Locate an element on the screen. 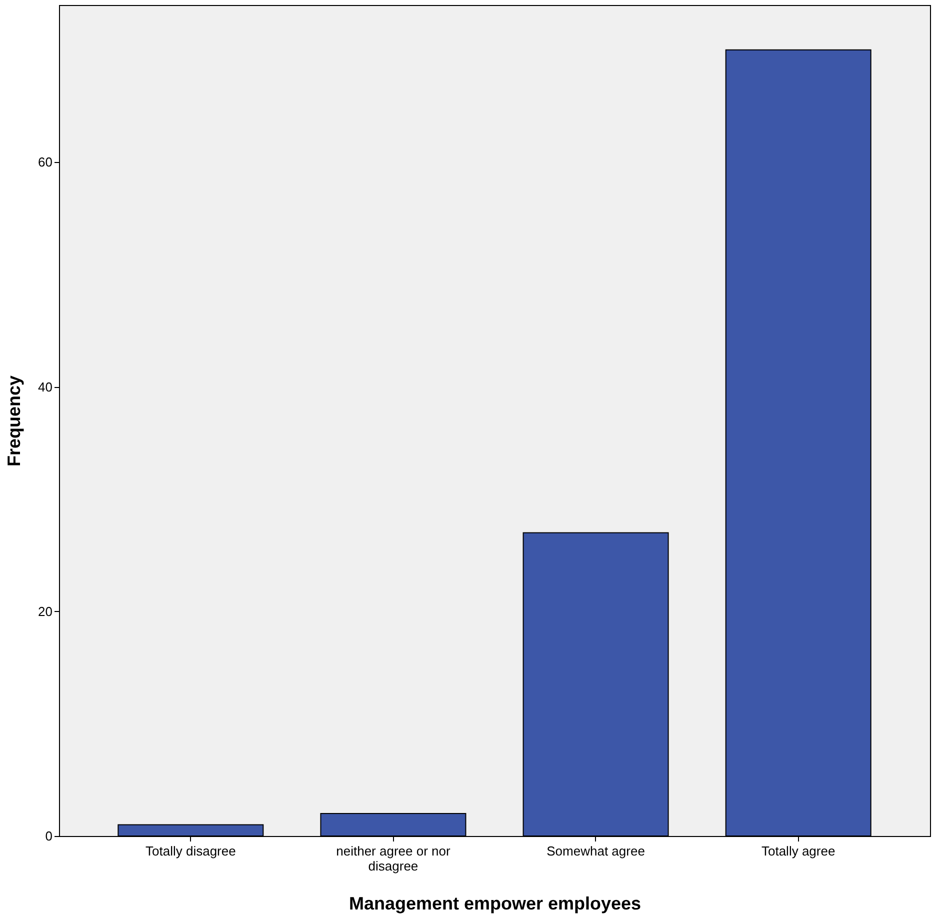 Image resolution: width=939 pixels, height=922 pixels. x-tick-label: Totally disagree is located at coordinates (191, 851).